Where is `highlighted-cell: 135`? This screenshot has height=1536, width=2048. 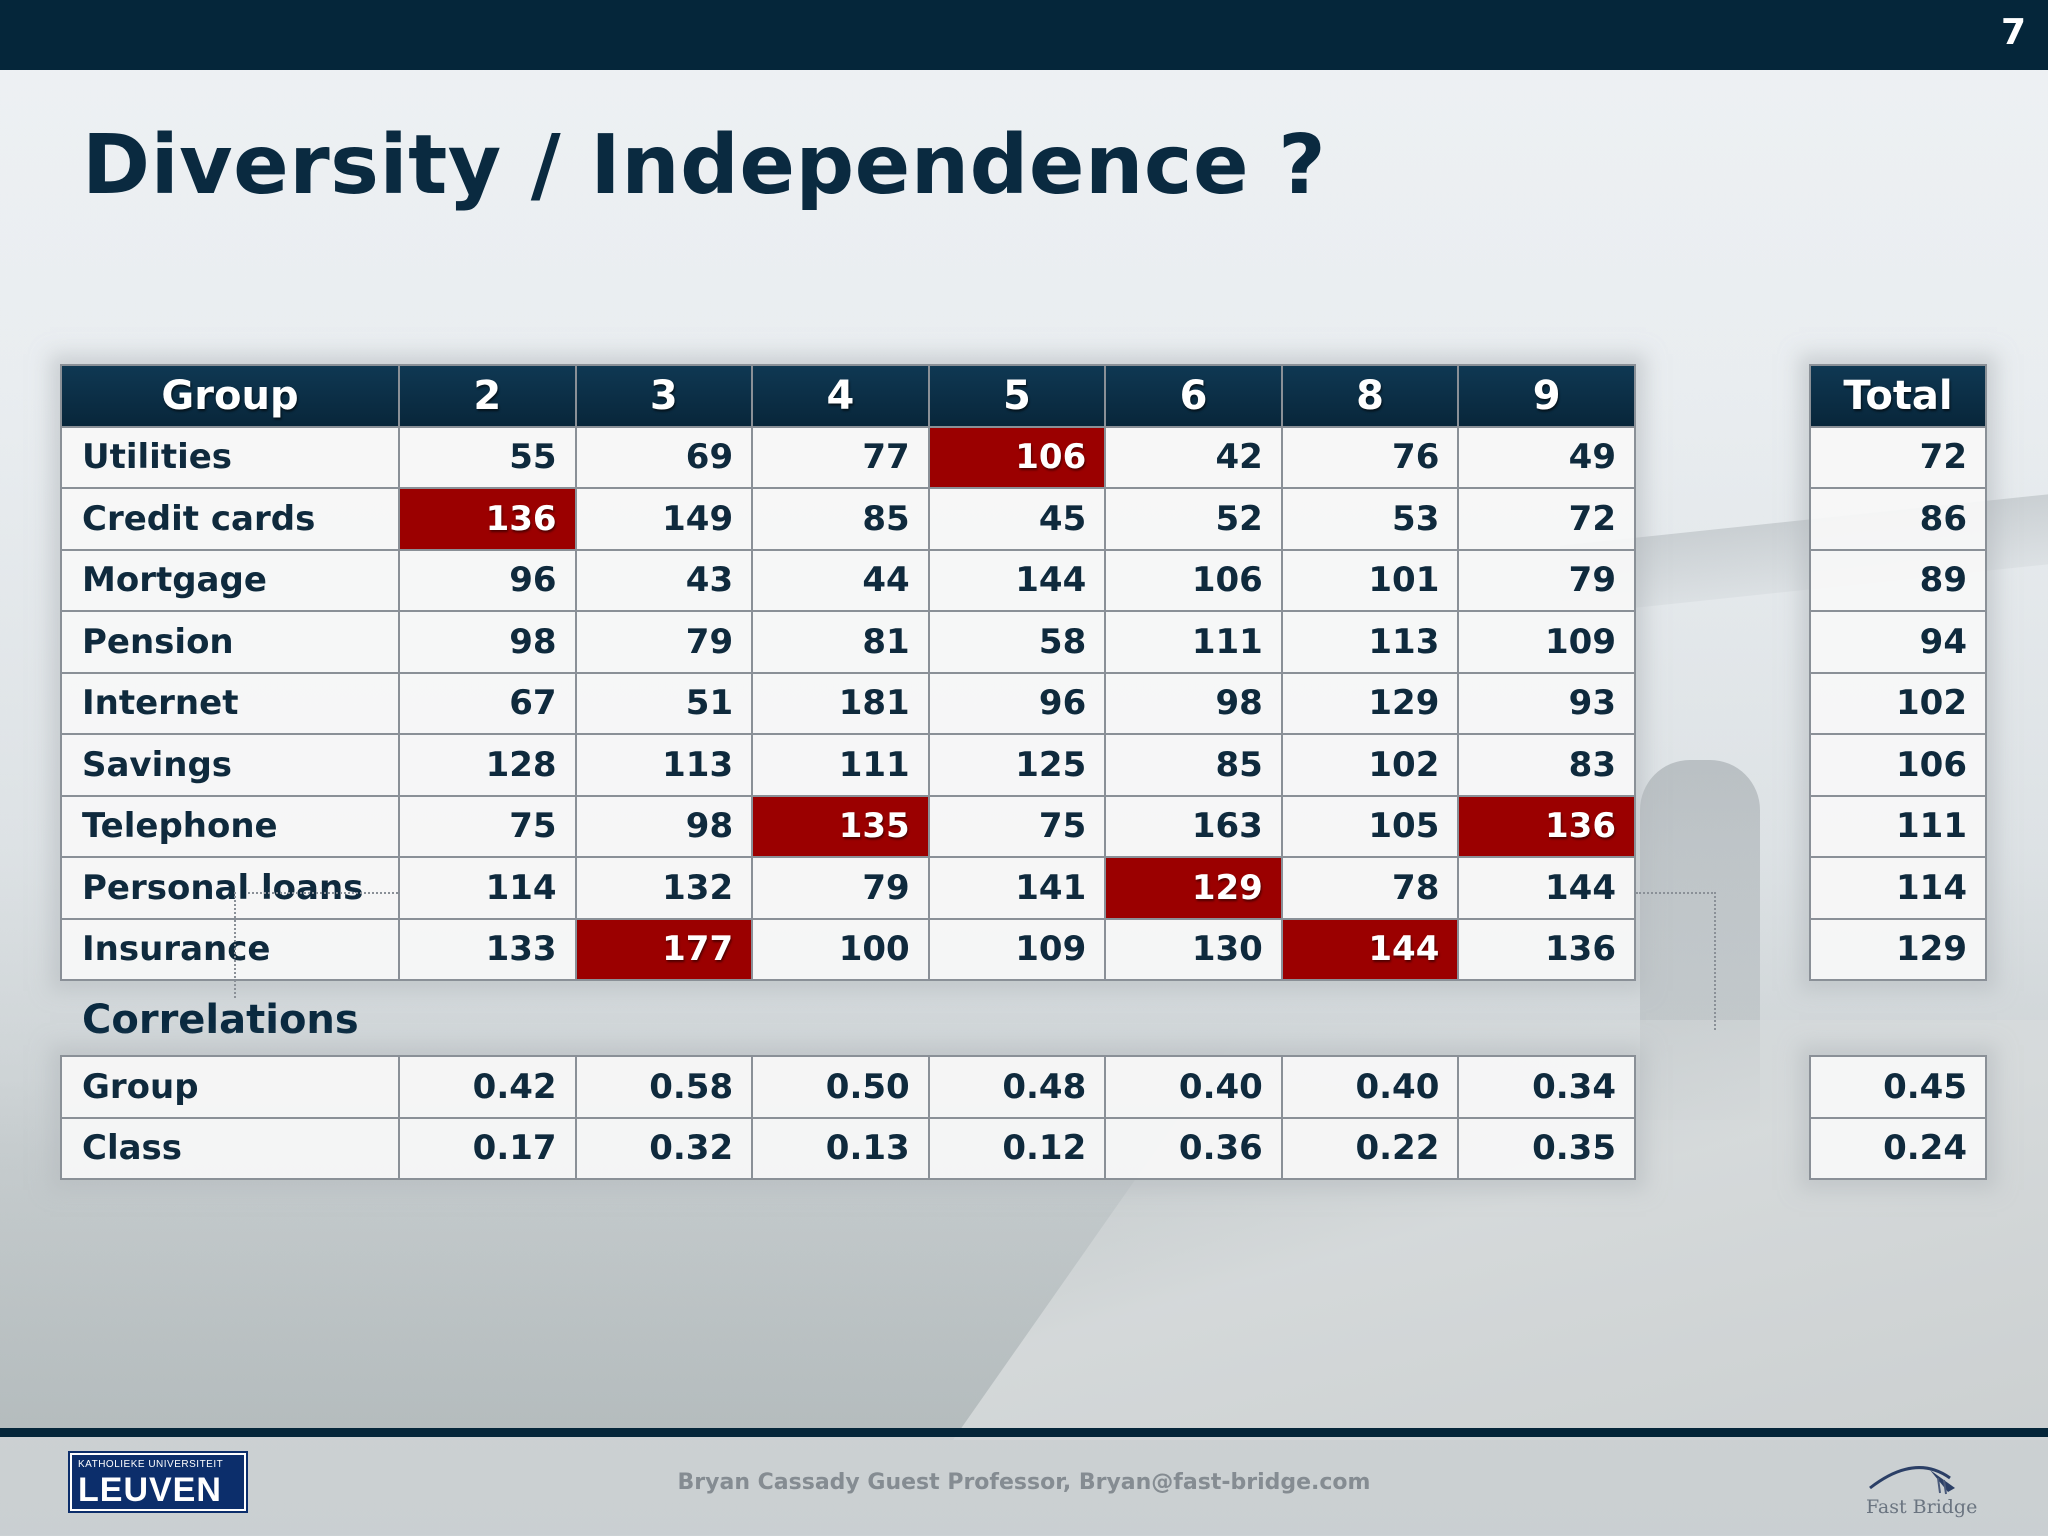 highlighted-cell: 135 is located at coordinates (840, 826).